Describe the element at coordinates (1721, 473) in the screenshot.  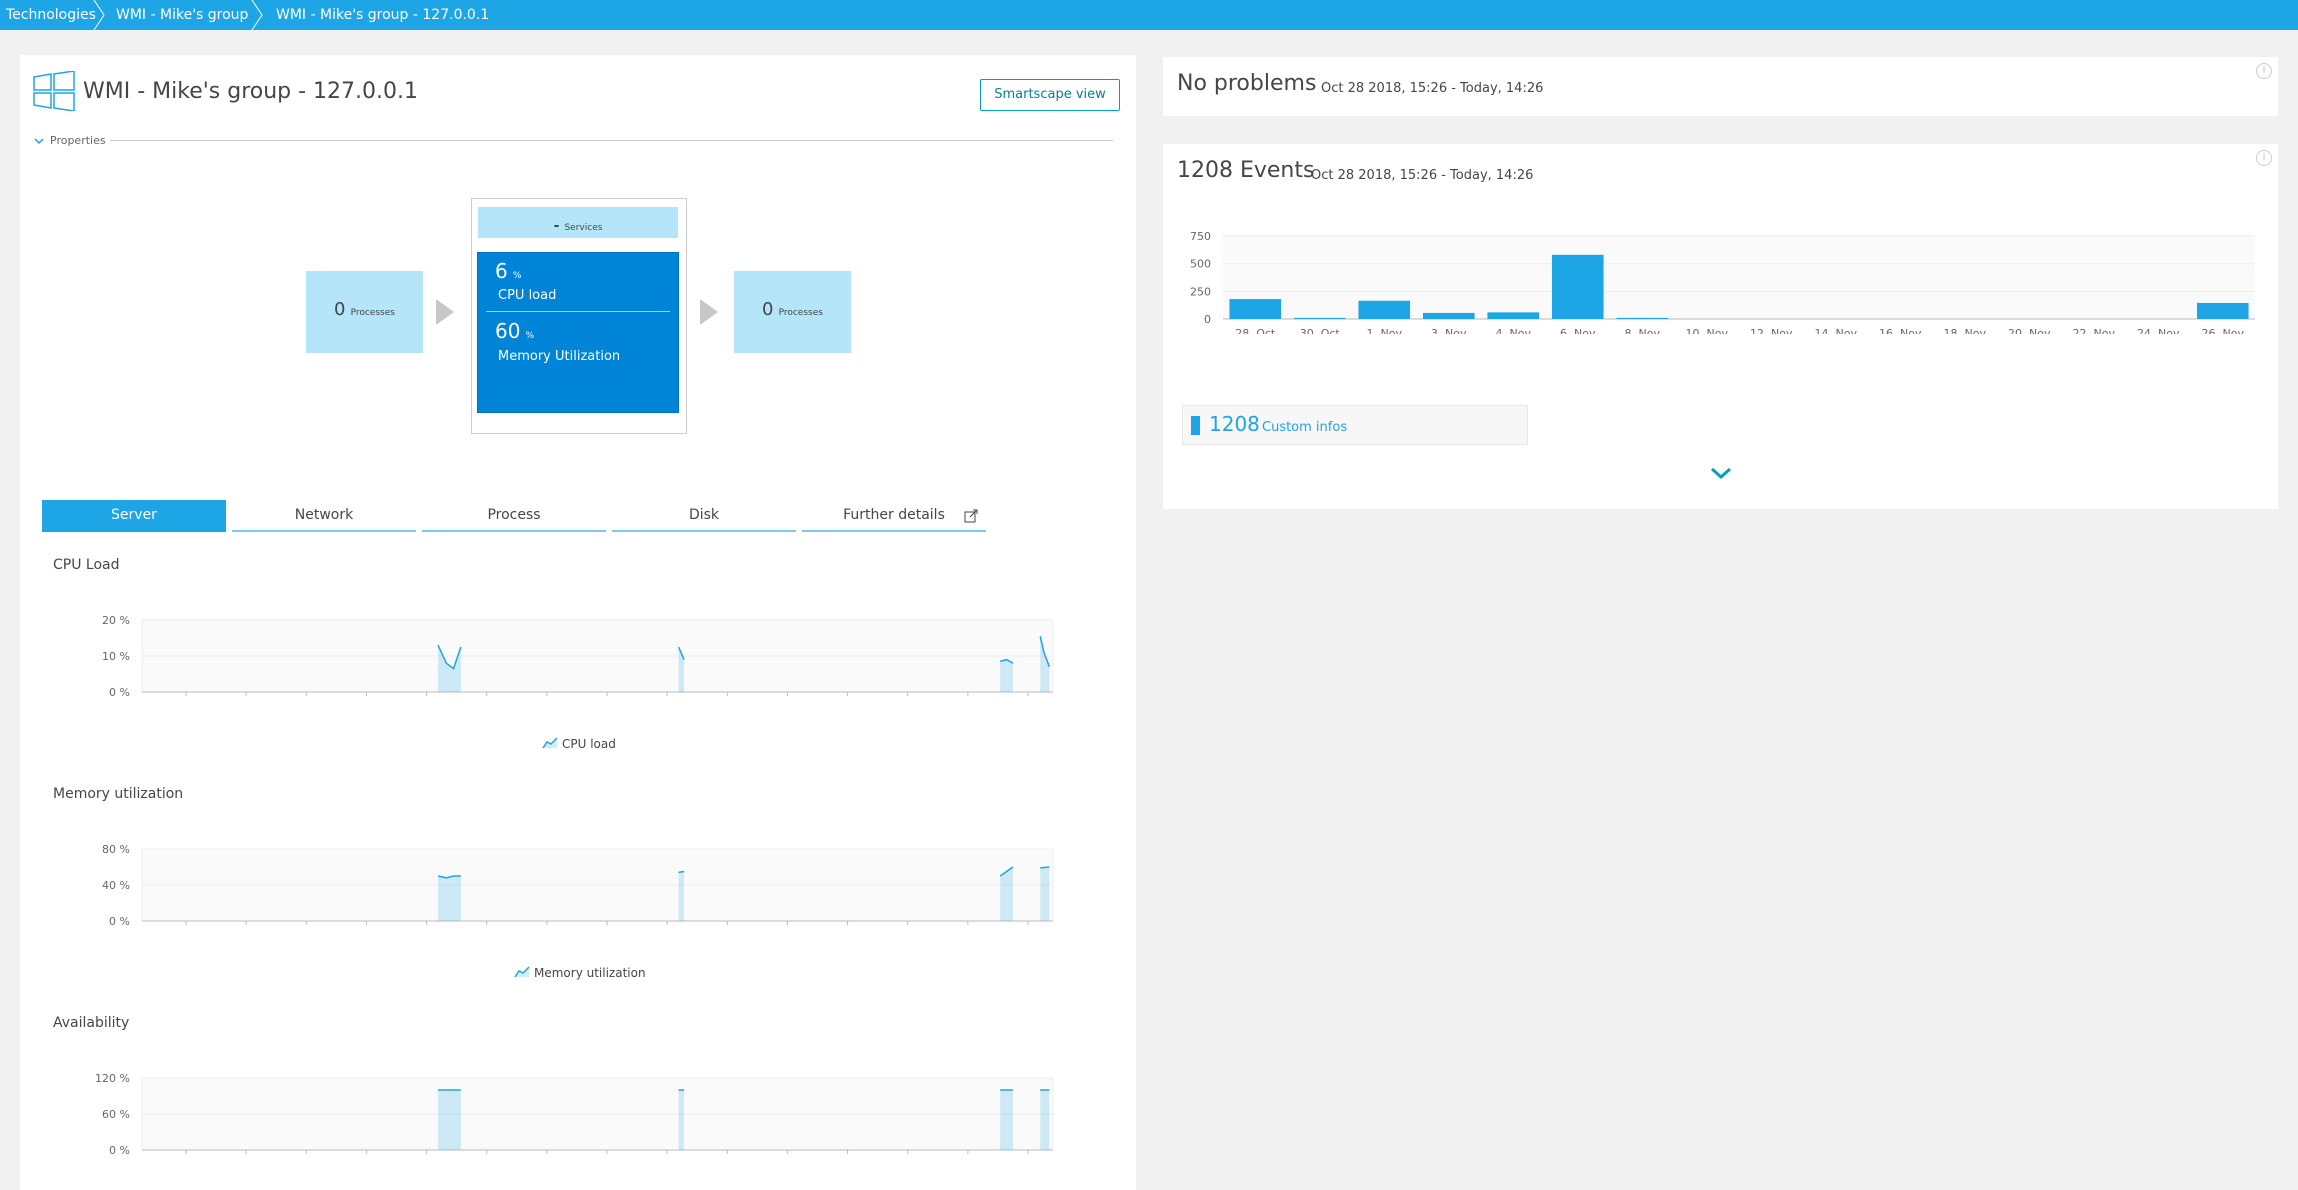
I see `expand-chevron-icon` at that location.